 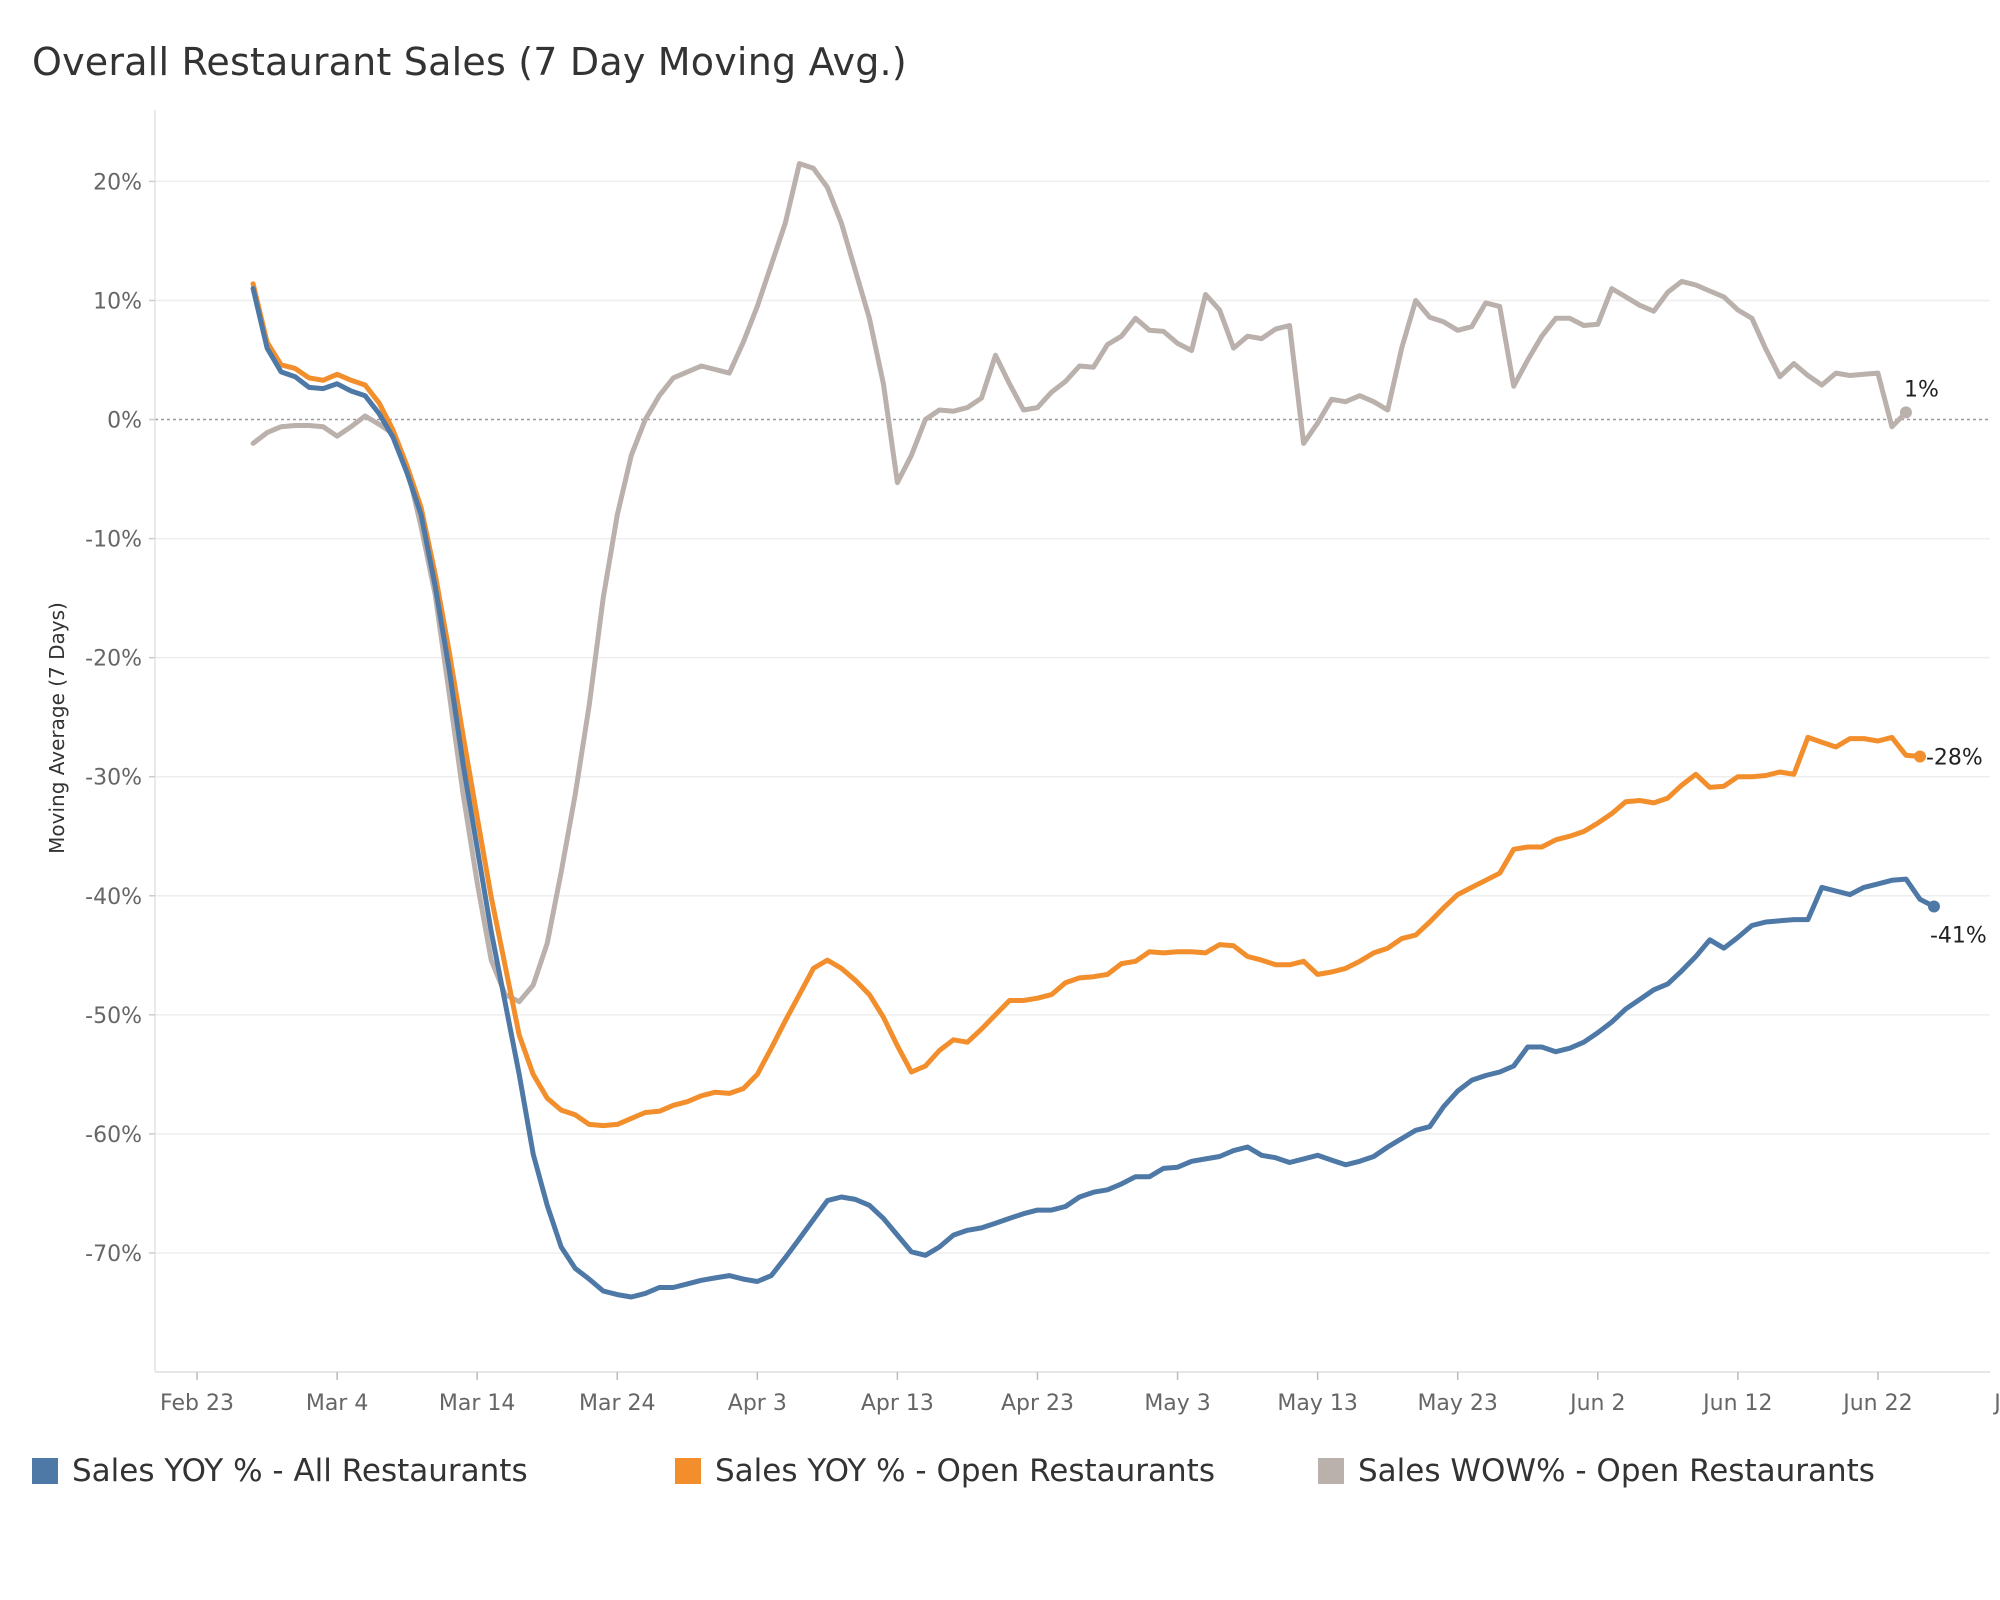 I want to click on legend-item: Sales WOW% - Open Restaurants, so click(x=1638, y=1471).